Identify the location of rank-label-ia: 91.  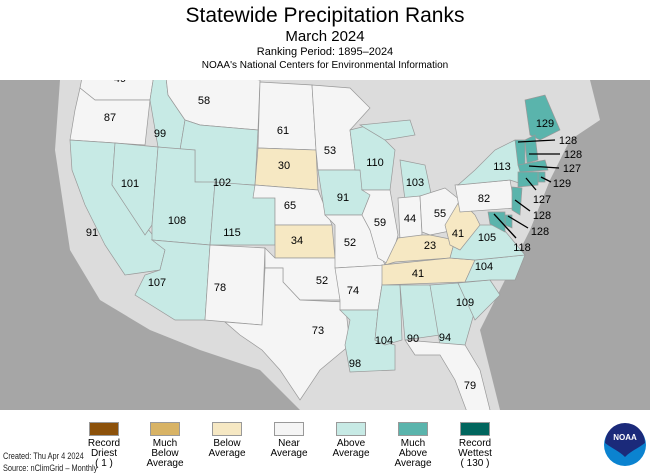
(343, 198).